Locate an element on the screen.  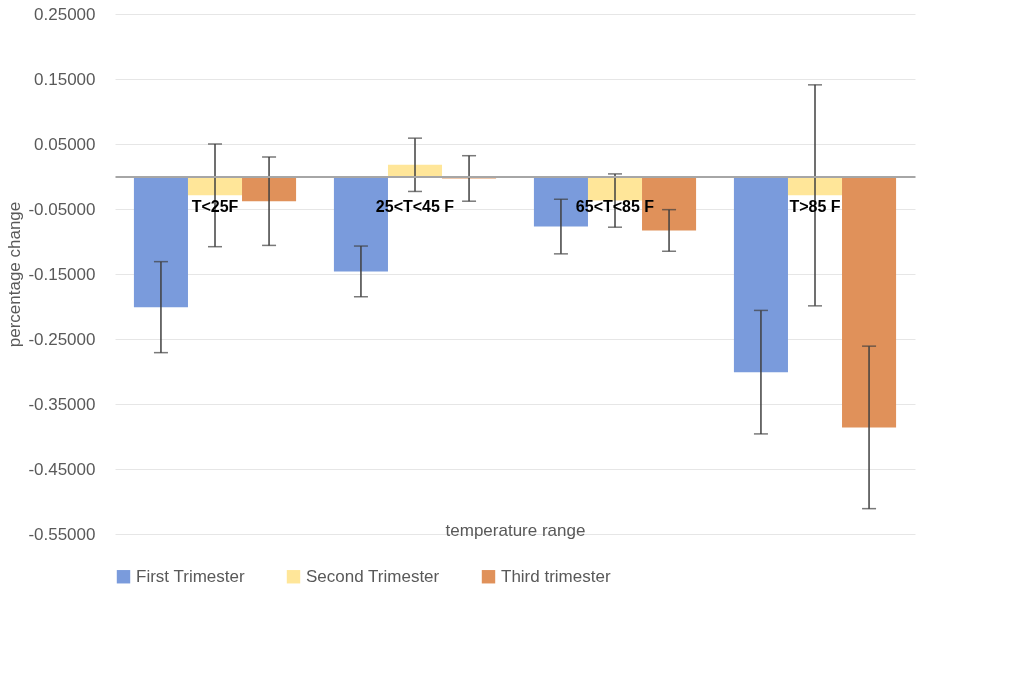
y-tick-label: 0.15000 is located at coordinates (65, 79).